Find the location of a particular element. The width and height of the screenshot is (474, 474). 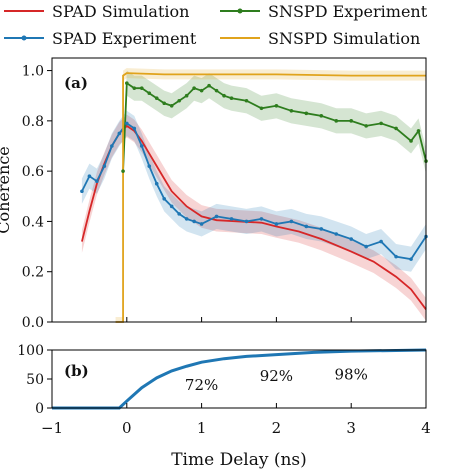

a-ytick-label: 0.0 is located at coordinates (33, 323).